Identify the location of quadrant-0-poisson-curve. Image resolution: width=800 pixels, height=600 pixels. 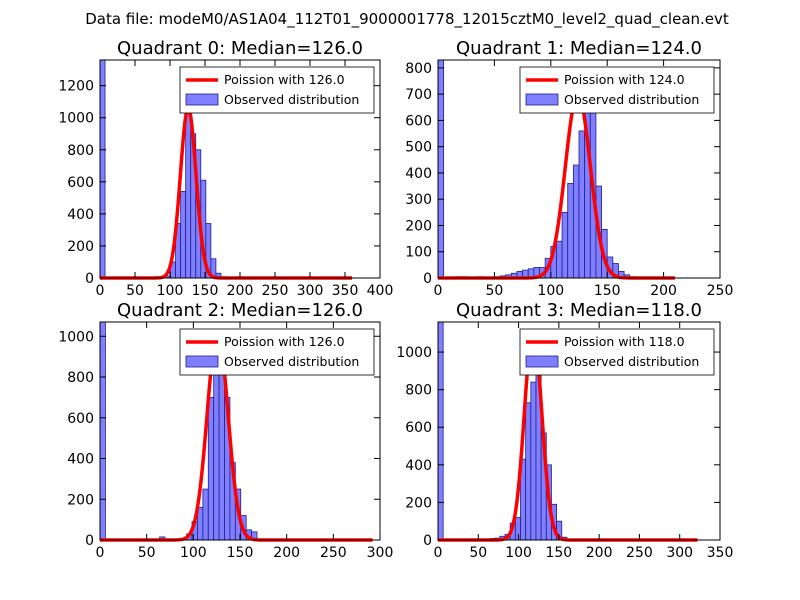
(226, 193).